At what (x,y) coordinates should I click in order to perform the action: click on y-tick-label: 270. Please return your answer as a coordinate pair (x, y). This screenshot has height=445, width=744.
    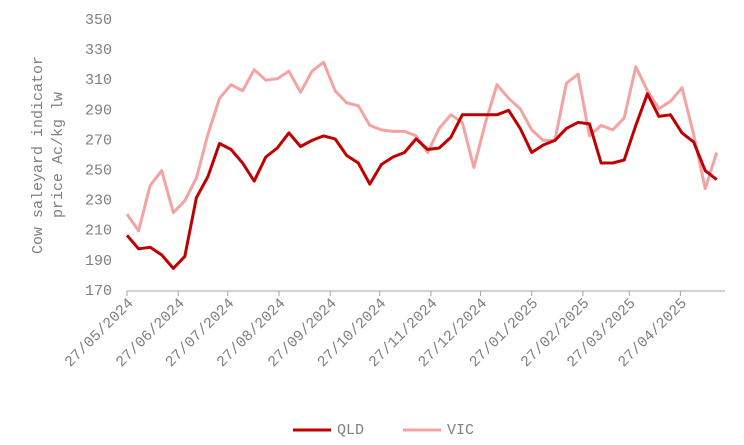
    Looking at the image, I should click on (98, 140).